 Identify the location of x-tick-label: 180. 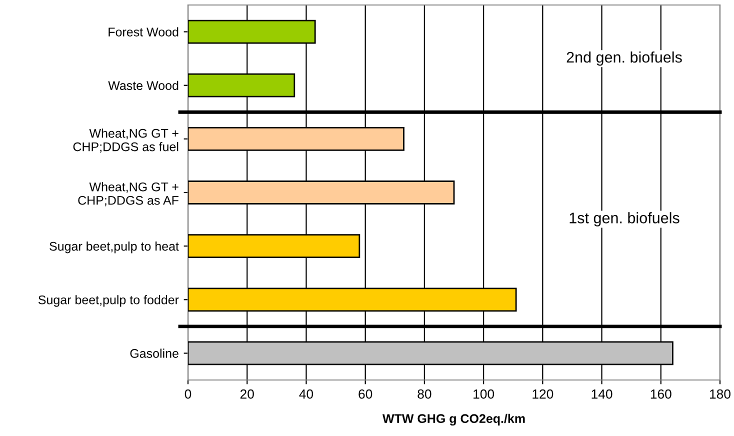
(720, 394).